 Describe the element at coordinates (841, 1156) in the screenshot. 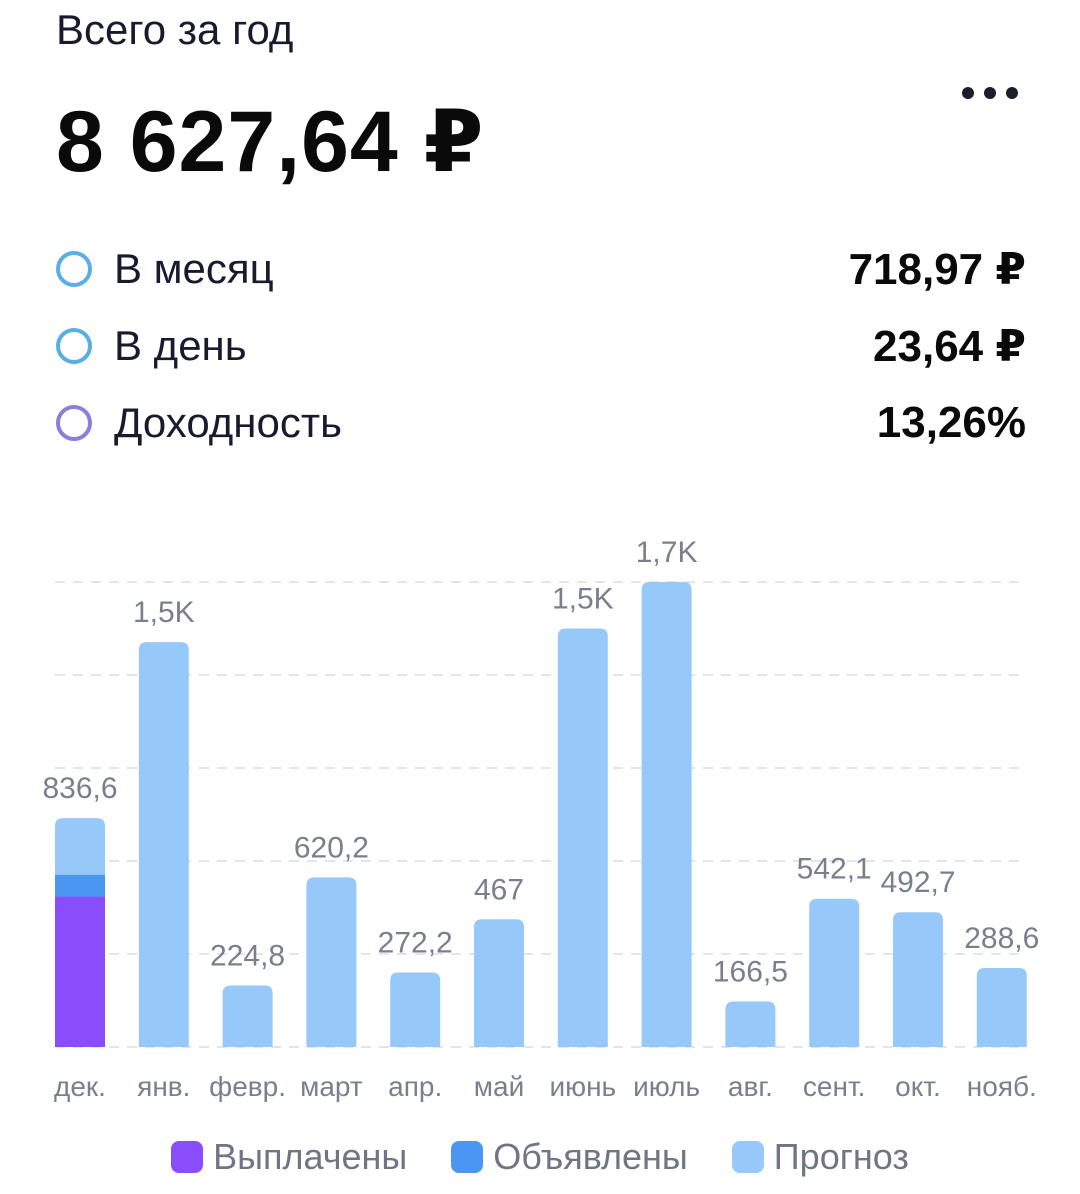

I see `legend-label: Прогноз` at that location.